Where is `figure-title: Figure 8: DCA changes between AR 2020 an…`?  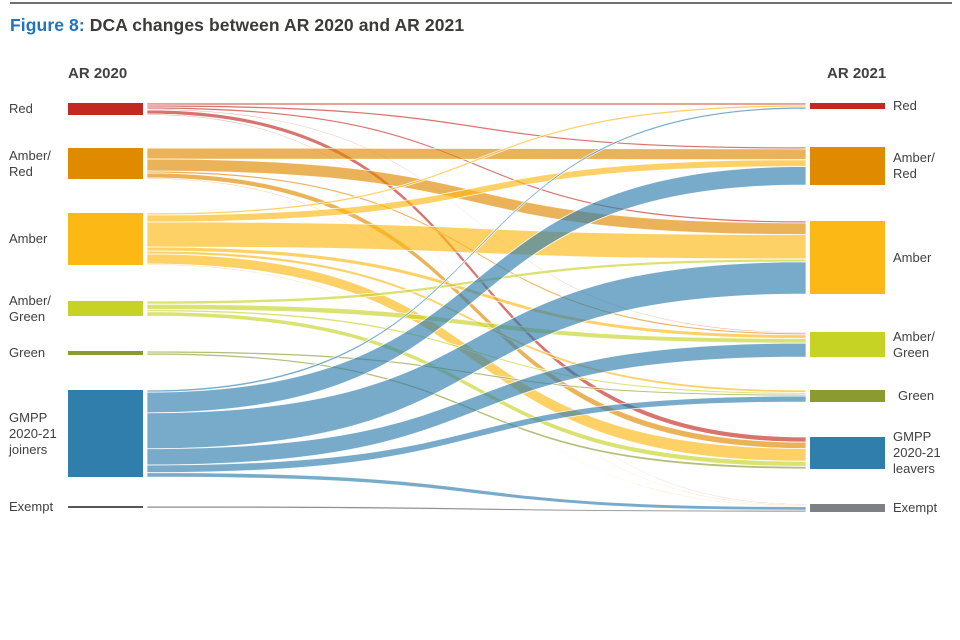
figure-title: Figure 8: DCA changes between AR 2020 an… is located at coordinates (237, 25).